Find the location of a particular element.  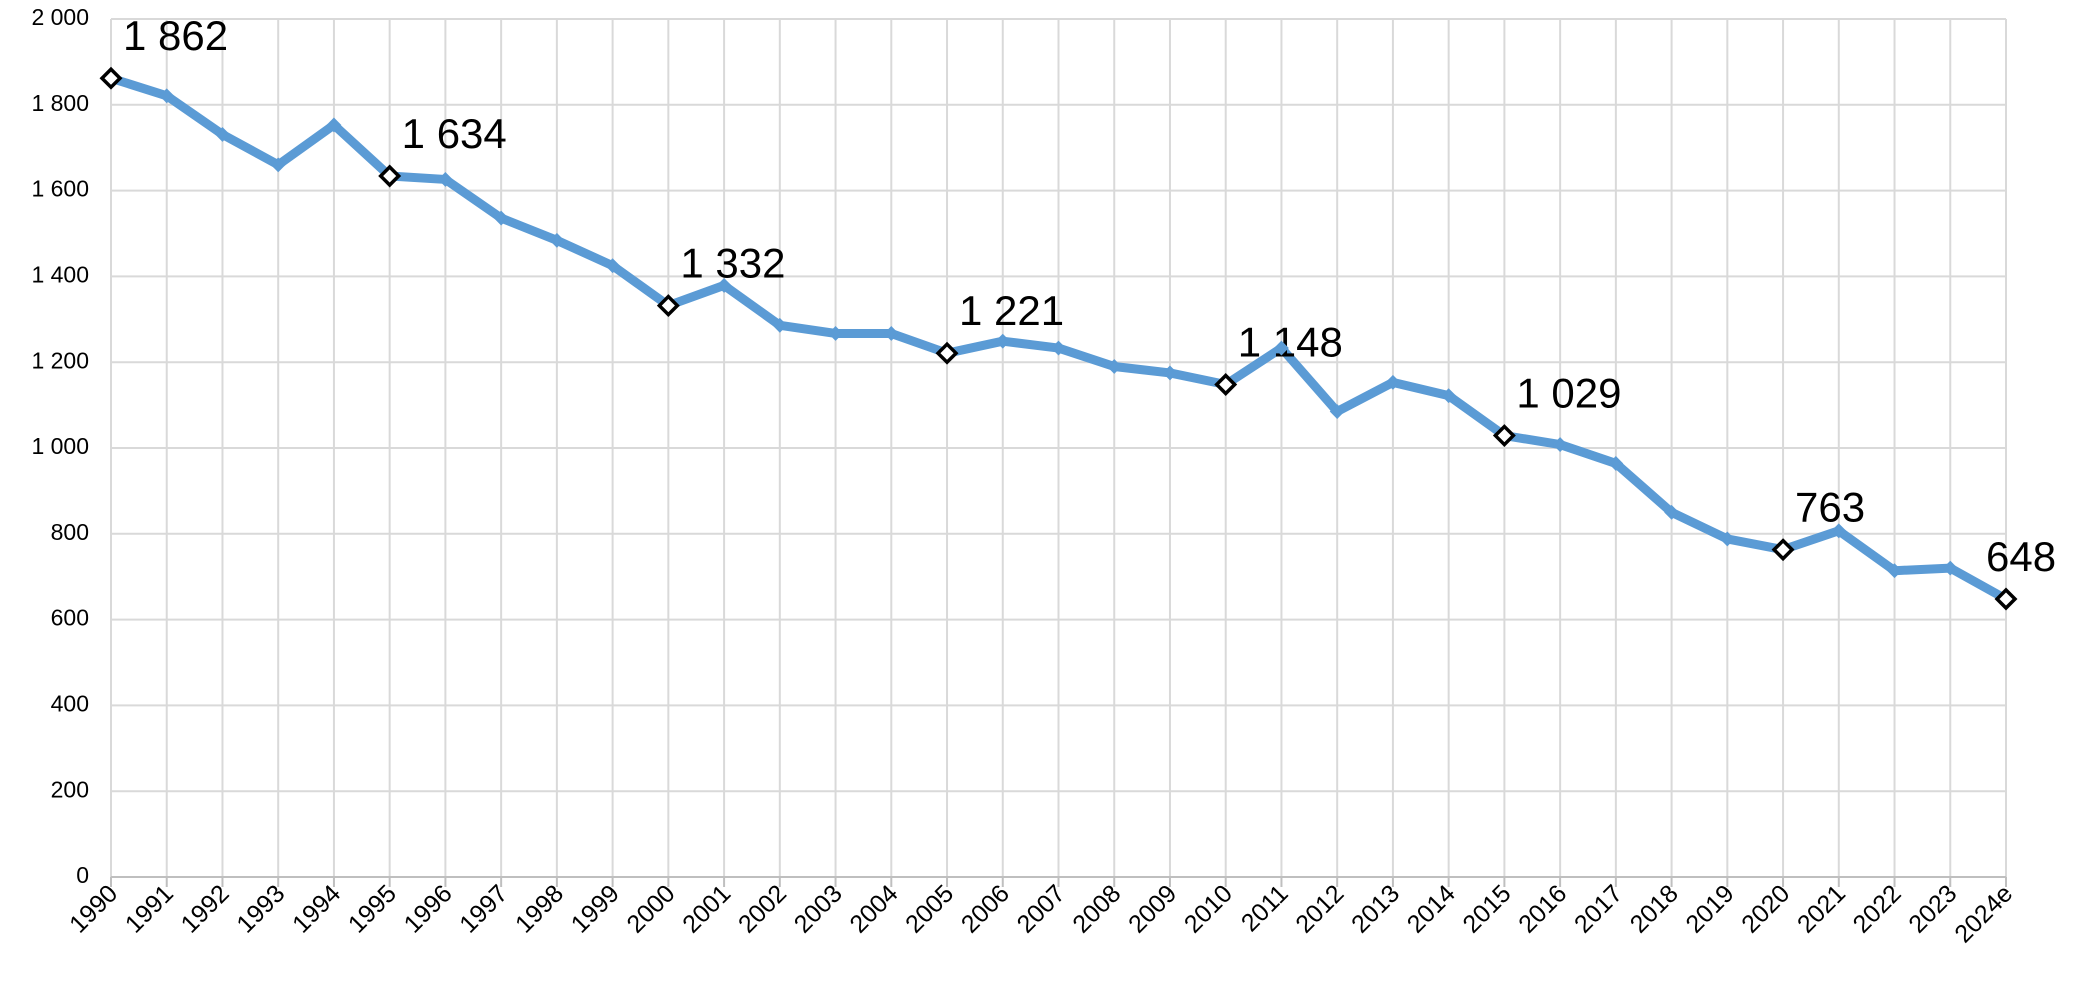

x-tick-label: 1995 is located at coordinates (372, 908).